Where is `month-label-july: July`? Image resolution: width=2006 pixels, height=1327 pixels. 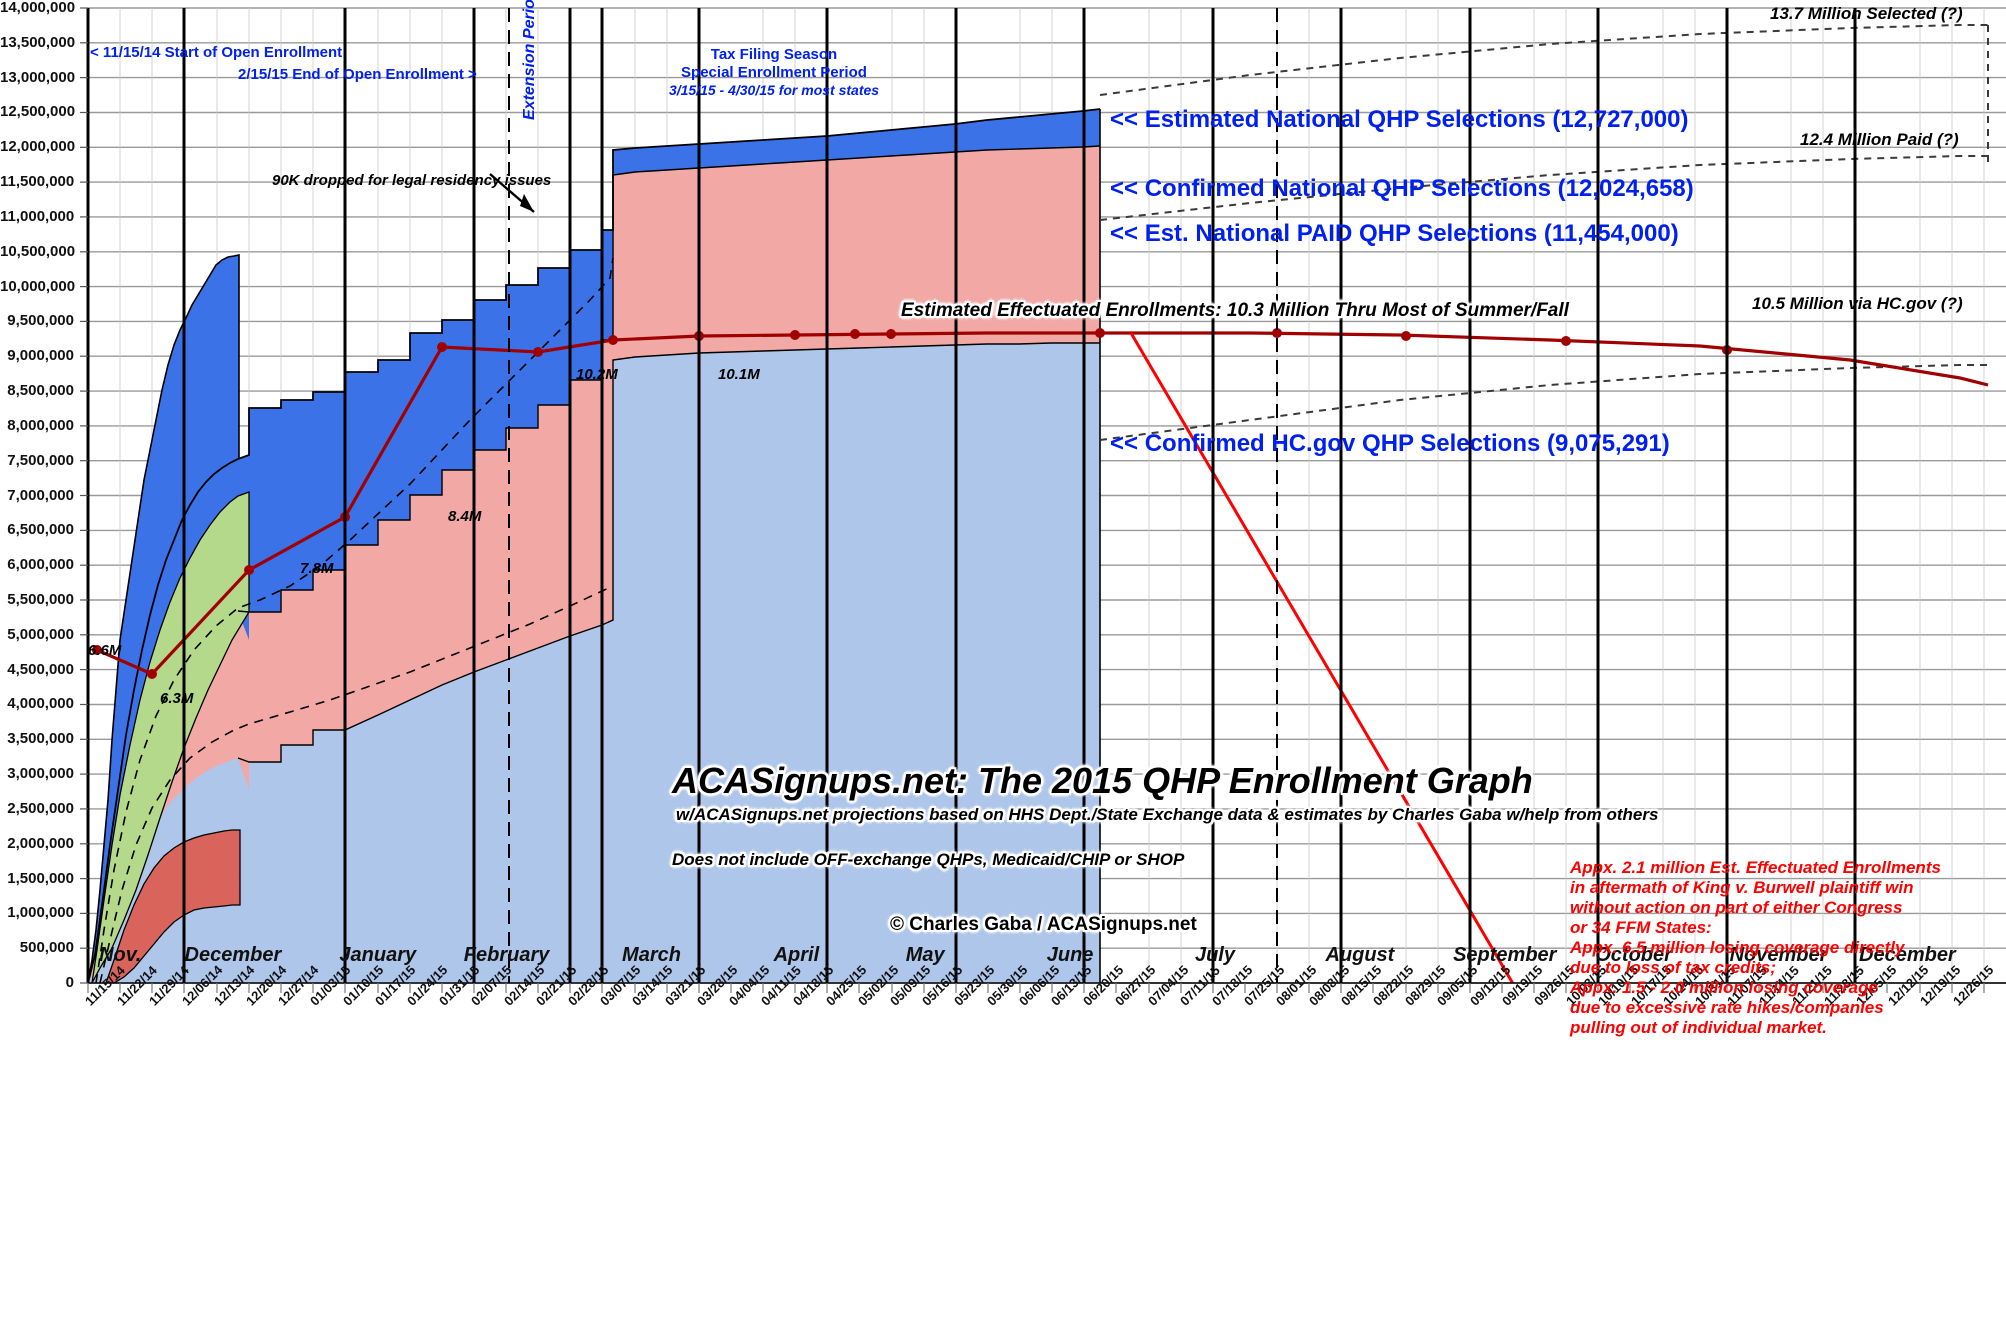
month-label-july: July is located at coordinates (1214, 955).